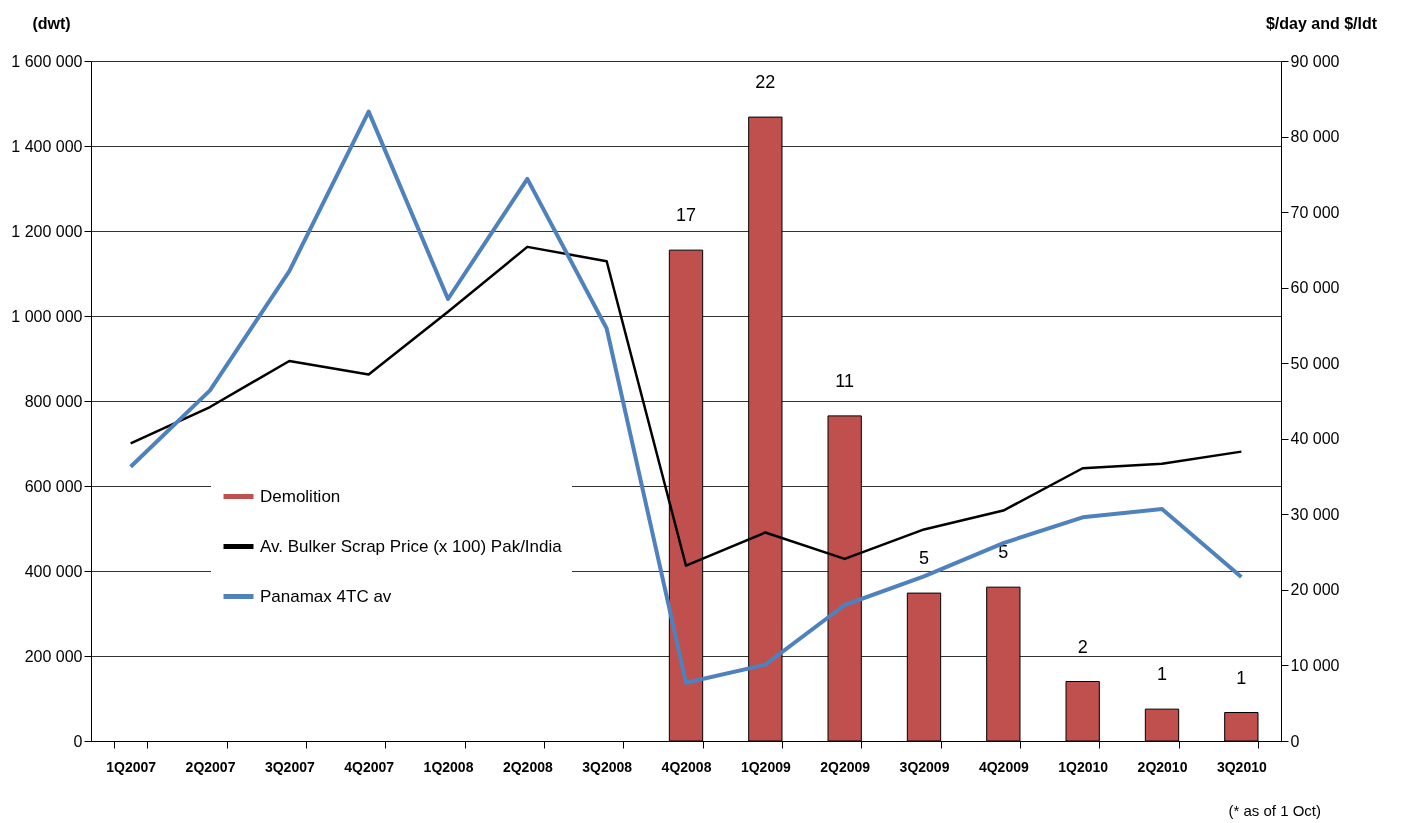  I want to click on y-tick-label: 0, so click(78, 741).